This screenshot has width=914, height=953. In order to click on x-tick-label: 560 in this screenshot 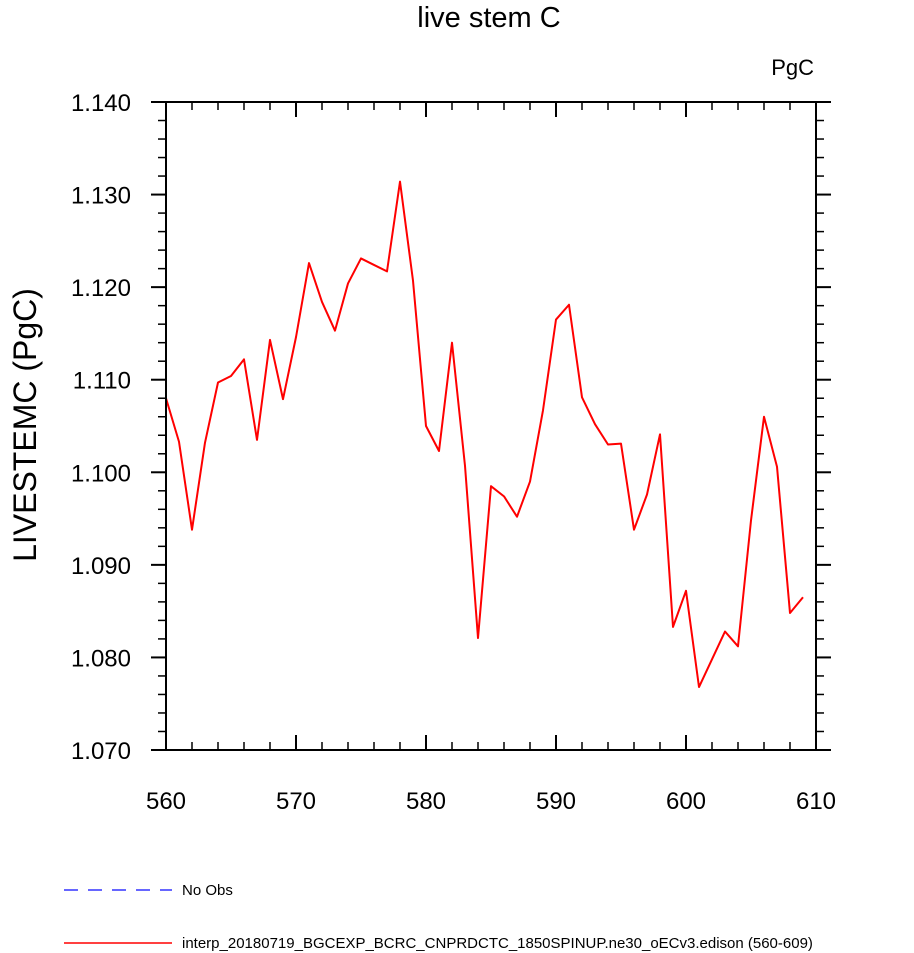, I will do `click(166, 801)`.